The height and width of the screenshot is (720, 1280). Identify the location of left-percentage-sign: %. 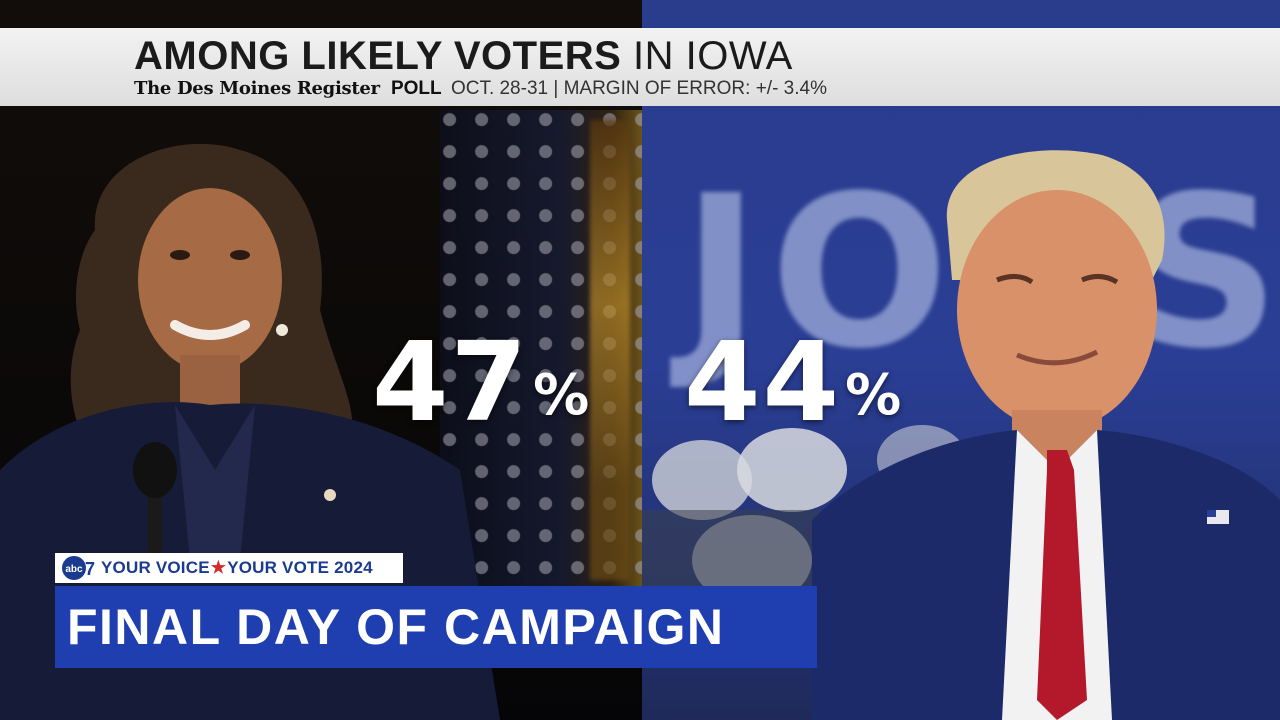
(561, 395).